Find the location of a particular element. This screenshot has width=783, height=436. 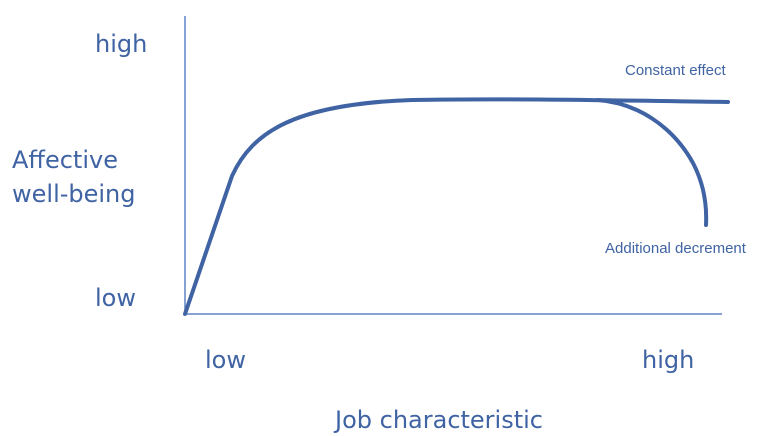

y-axis-title: Affective well-being is located at coordinates (87, 177).